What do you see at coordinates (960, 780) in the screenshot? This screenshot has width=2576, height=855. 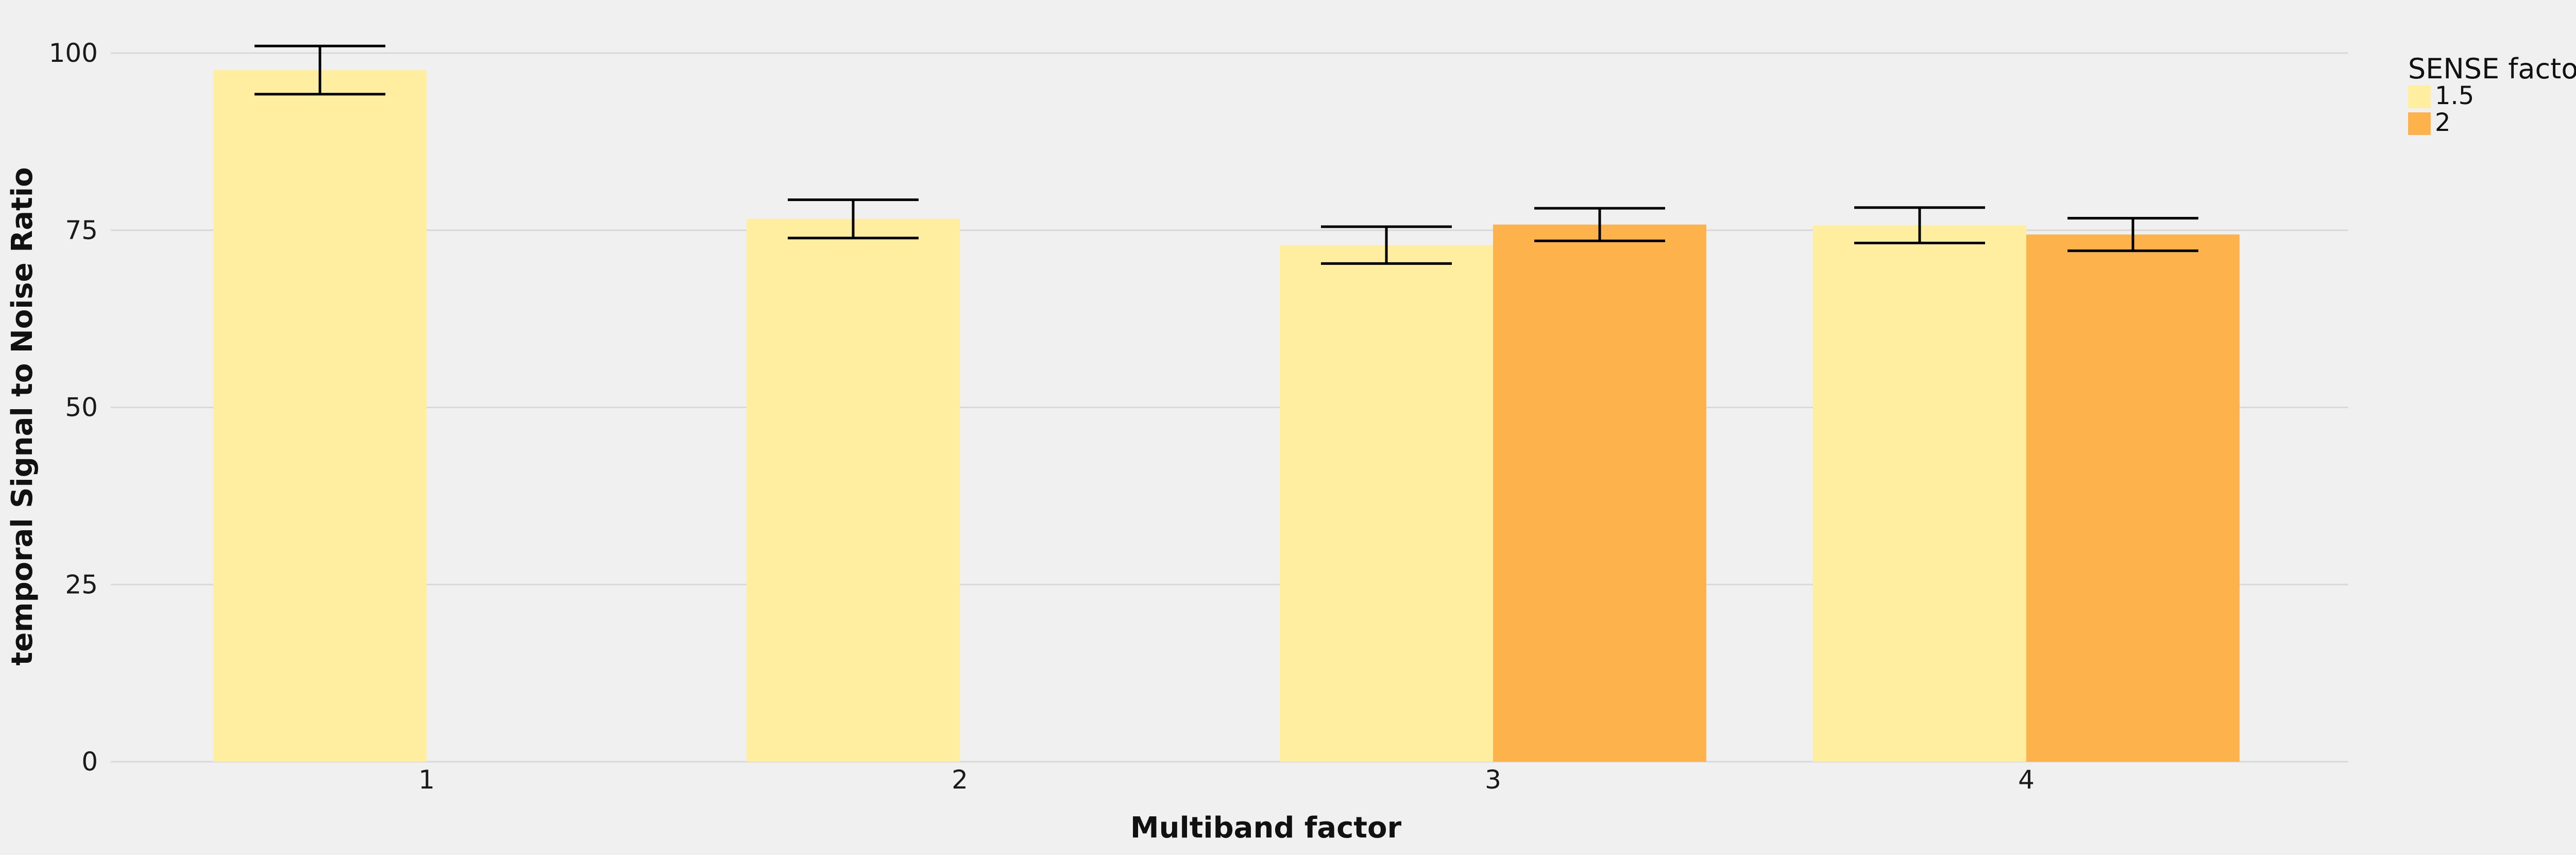 I see `x-tick-label-2: 2` at bounding box center [960, 780].